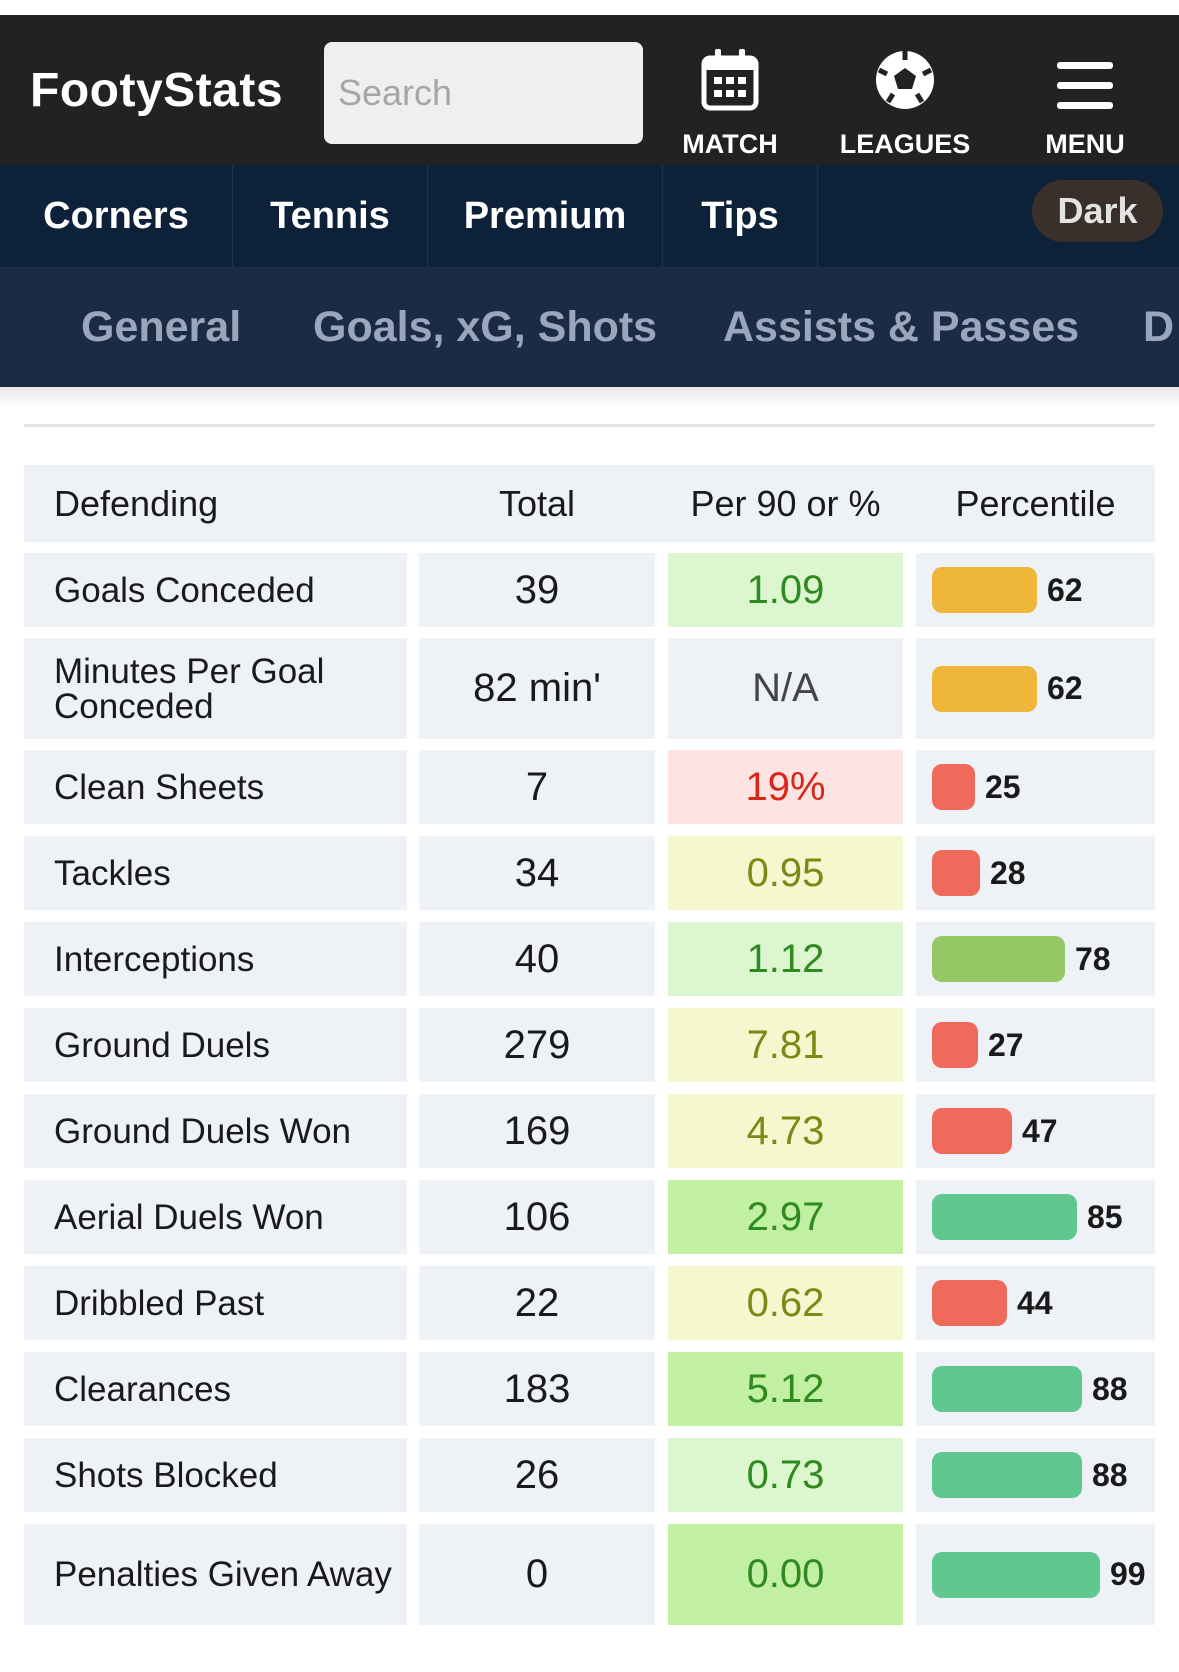 This screenshot has width=1179, height=1672. I want to click on subnav-item-tennis: Tennis, so click(330, 216).